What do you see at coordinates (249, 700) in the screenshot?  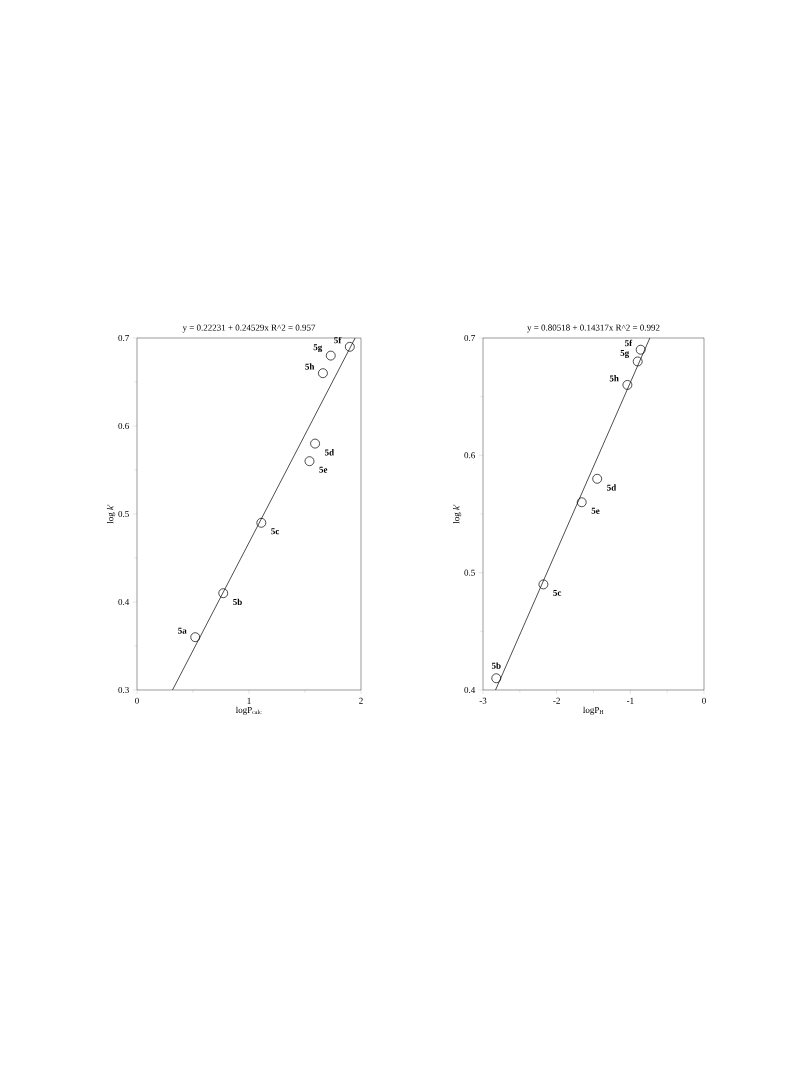 I see `x-tick-label: 1` at bounding box center [249, 700].